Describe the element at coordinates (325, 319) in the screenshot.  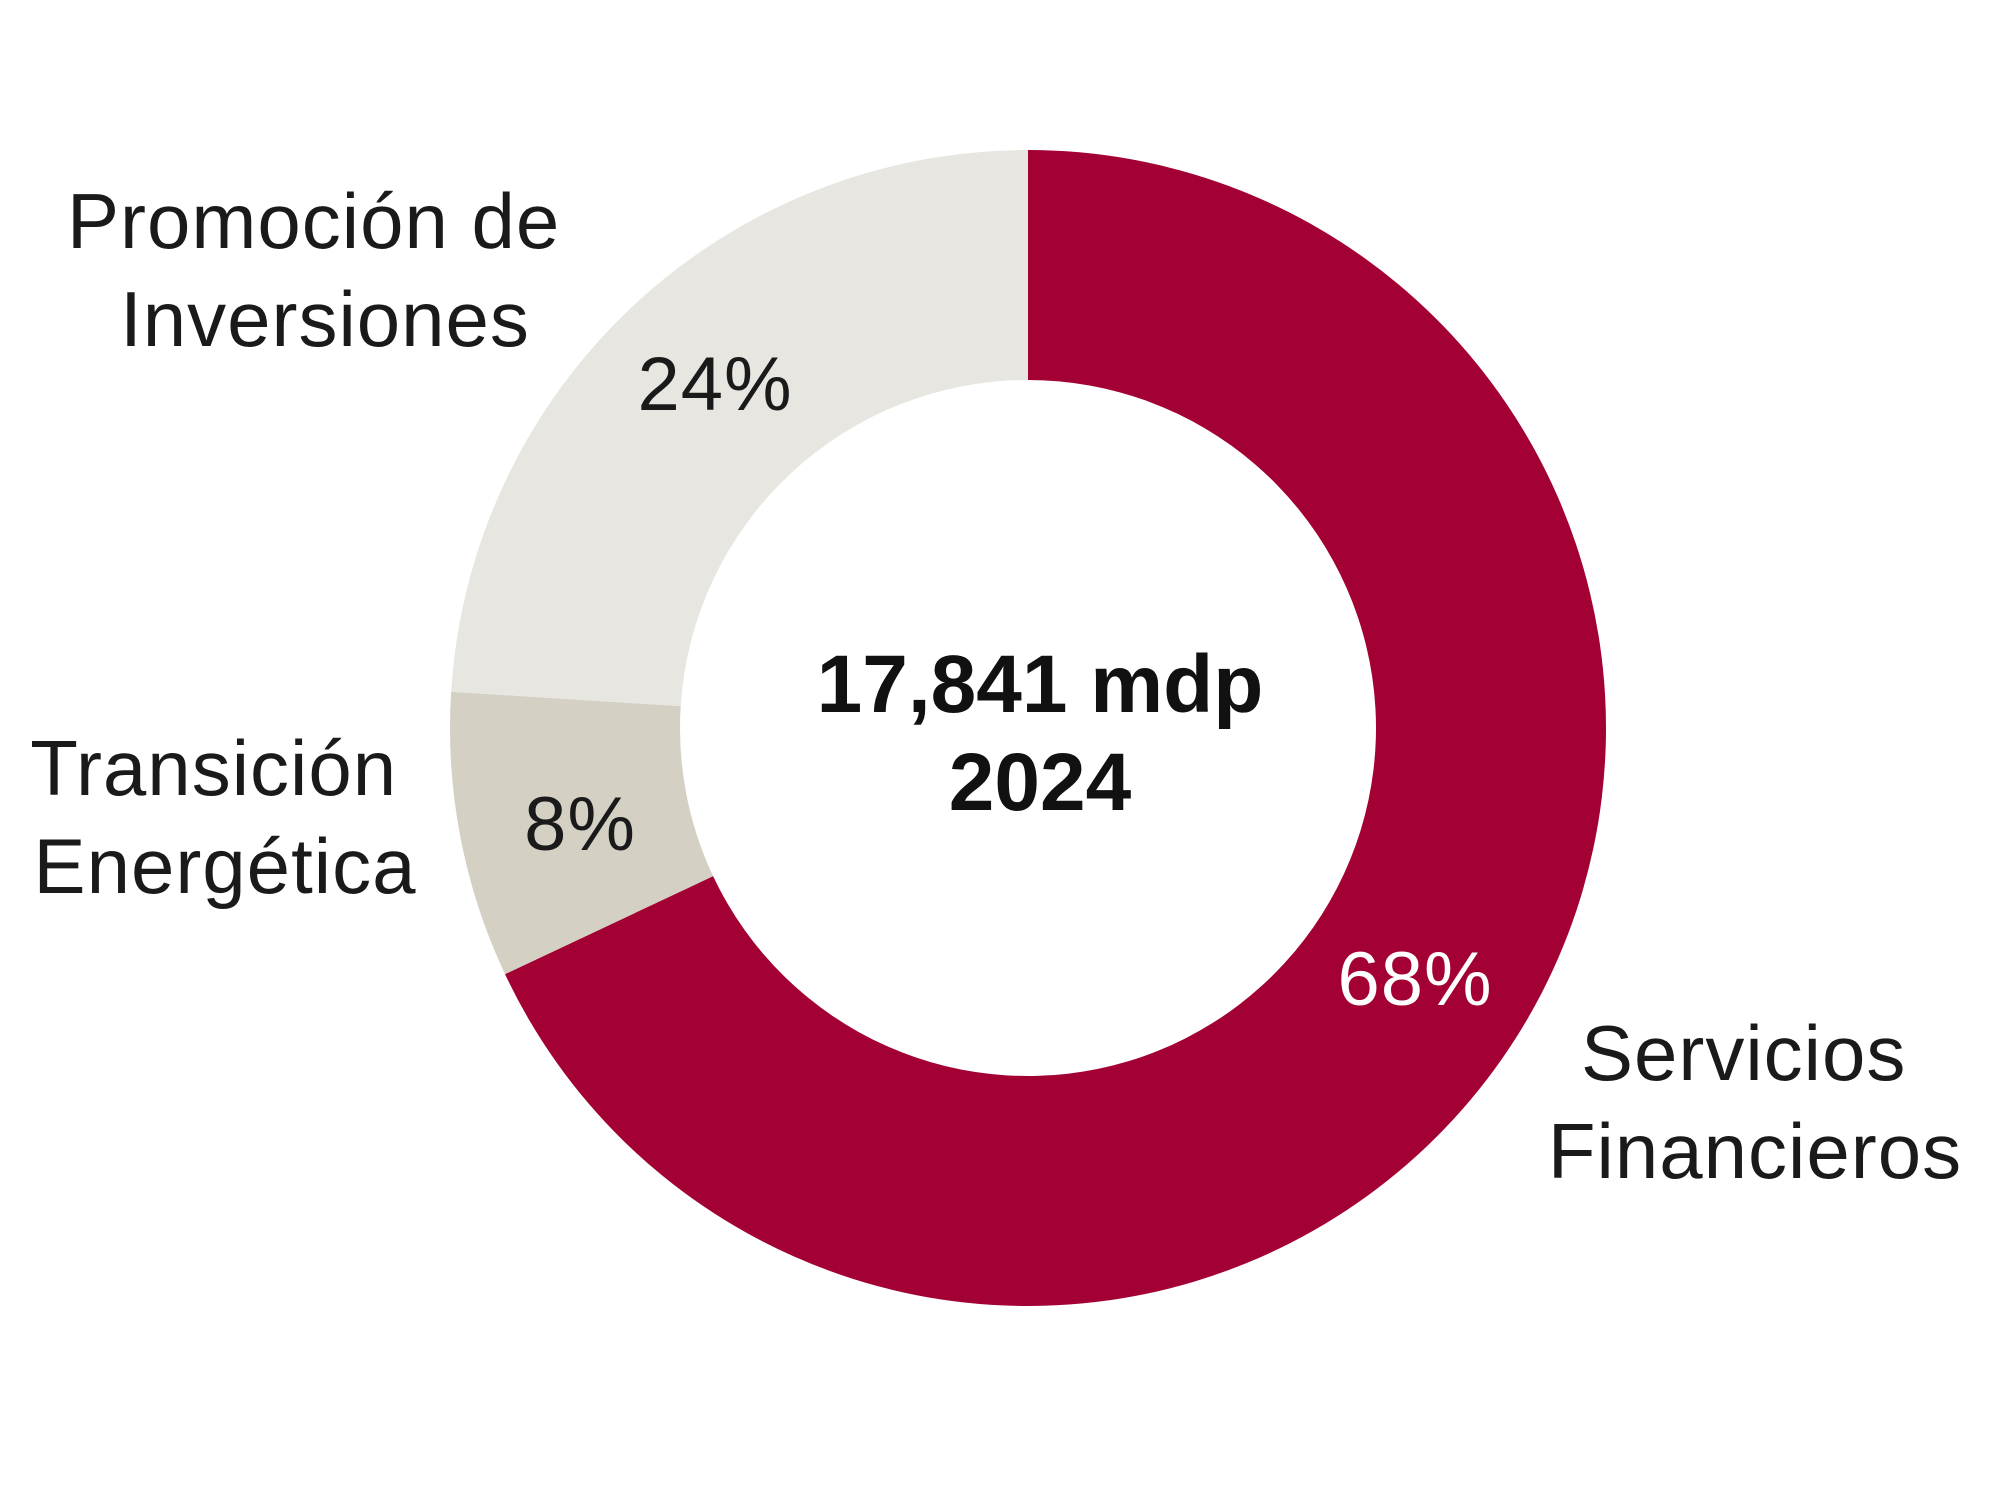
I see `slice-label-line: Inversiones` at that location.